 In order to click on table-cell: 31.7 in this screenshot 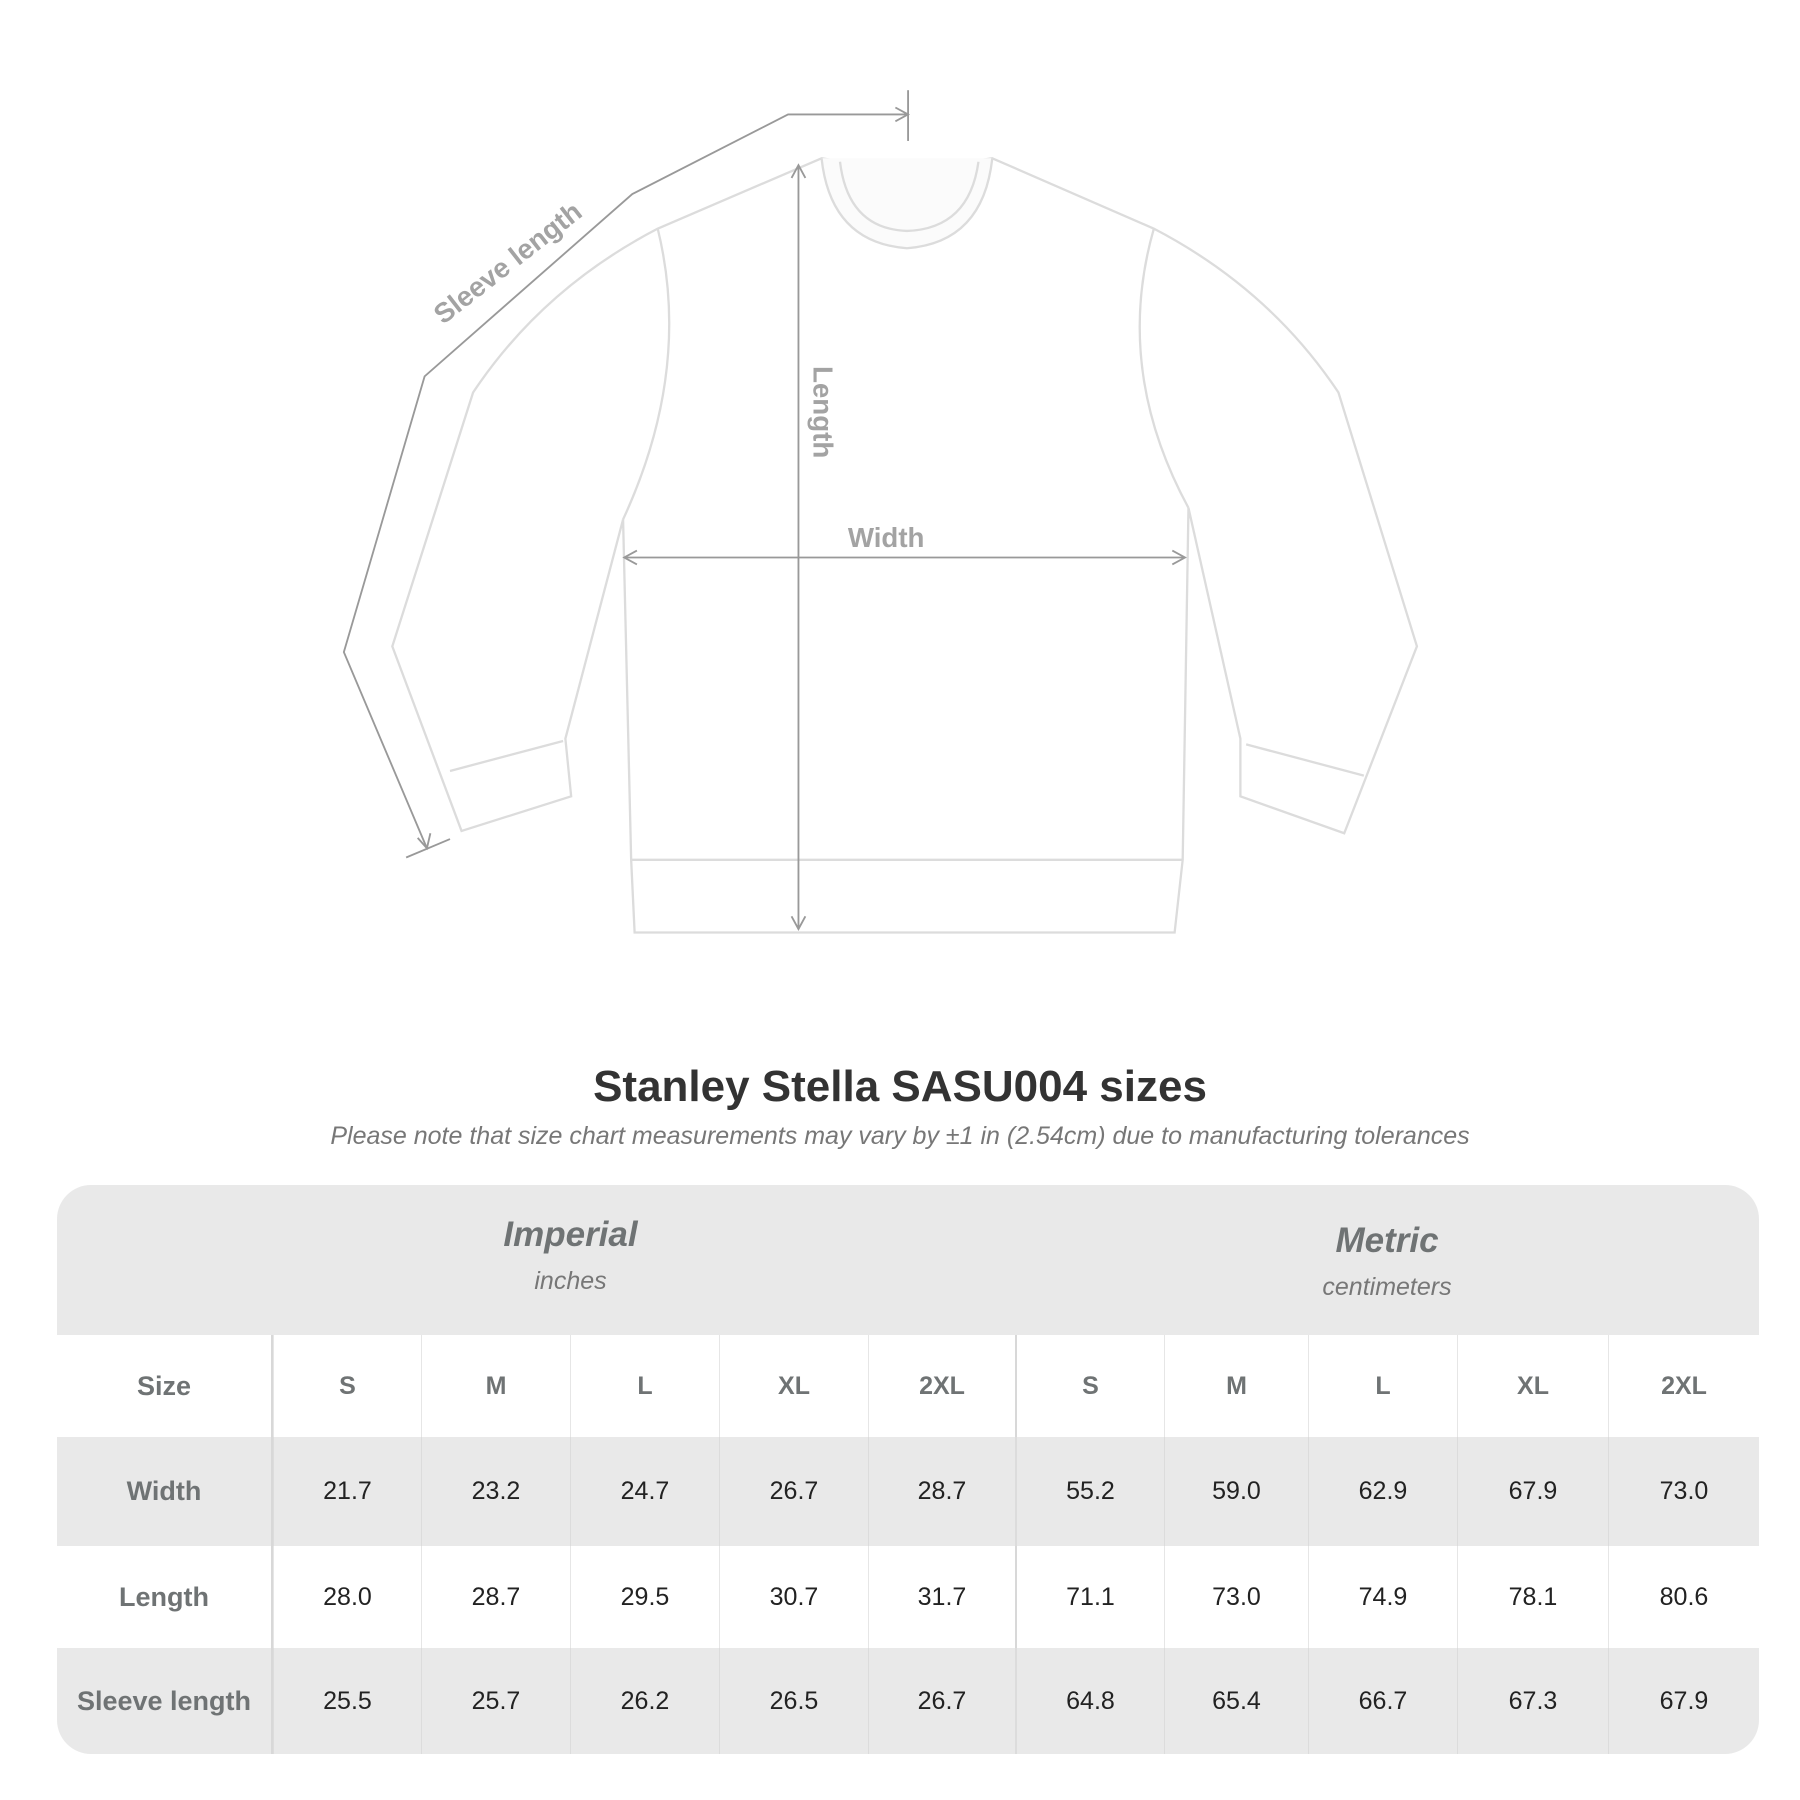, I will do `click(941, 1597)`.